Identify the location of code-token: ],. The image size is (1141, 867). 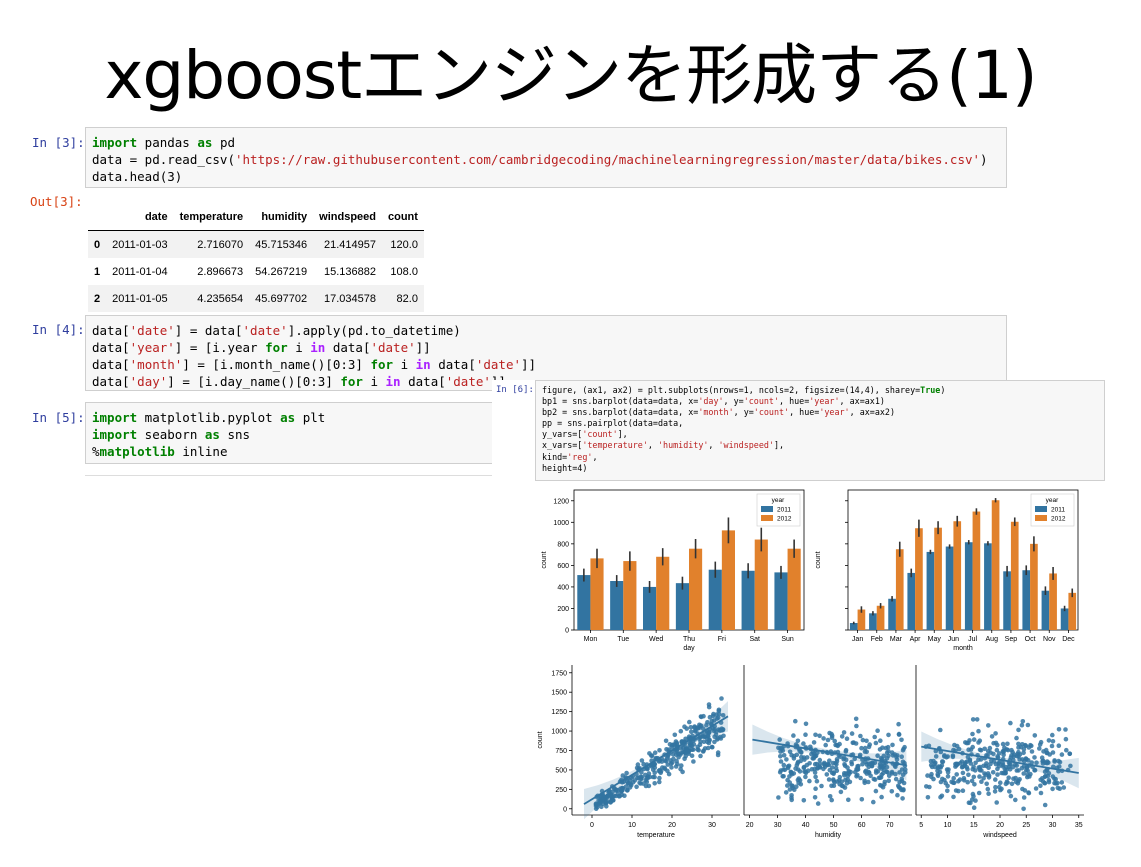
(622, 434).